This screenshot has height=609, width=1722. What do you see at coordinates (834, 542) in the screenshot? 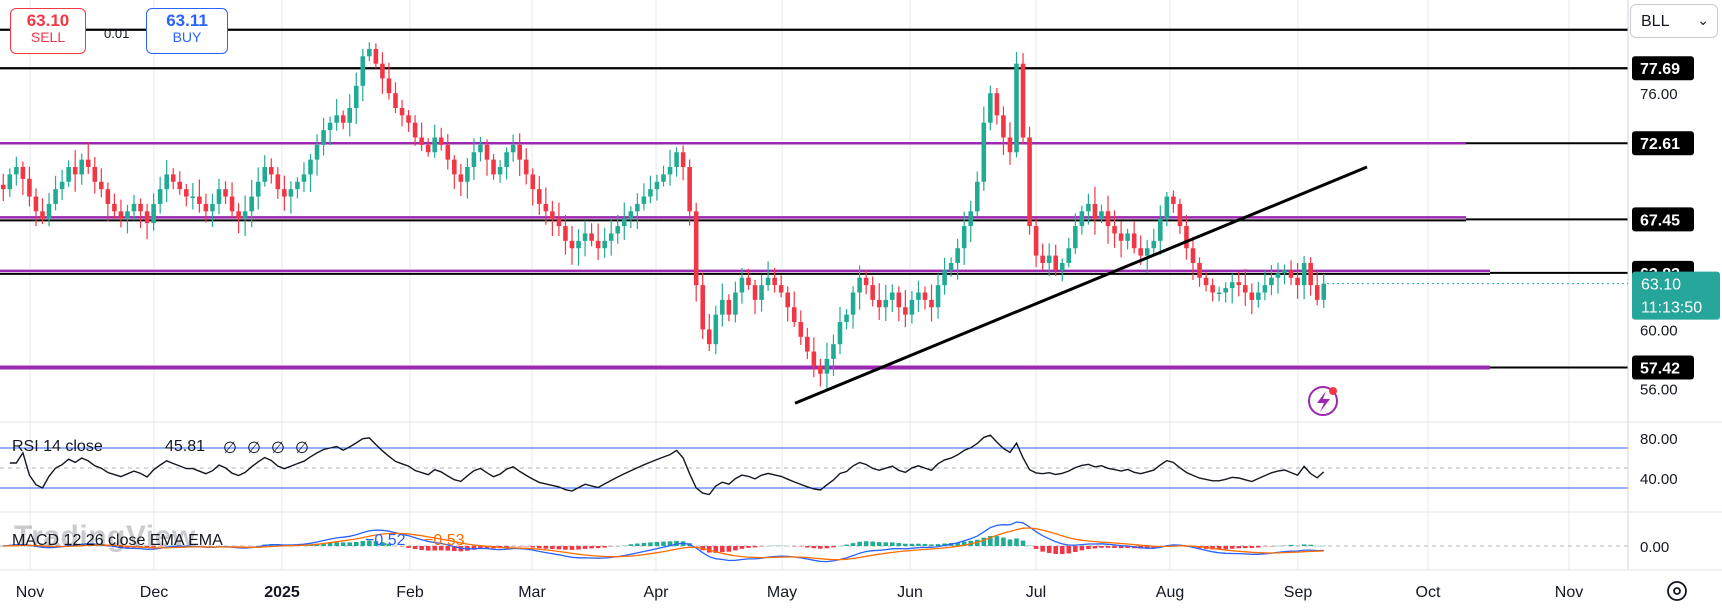
I see `macd-pane: 0.00` at bounding box center [834, 542].